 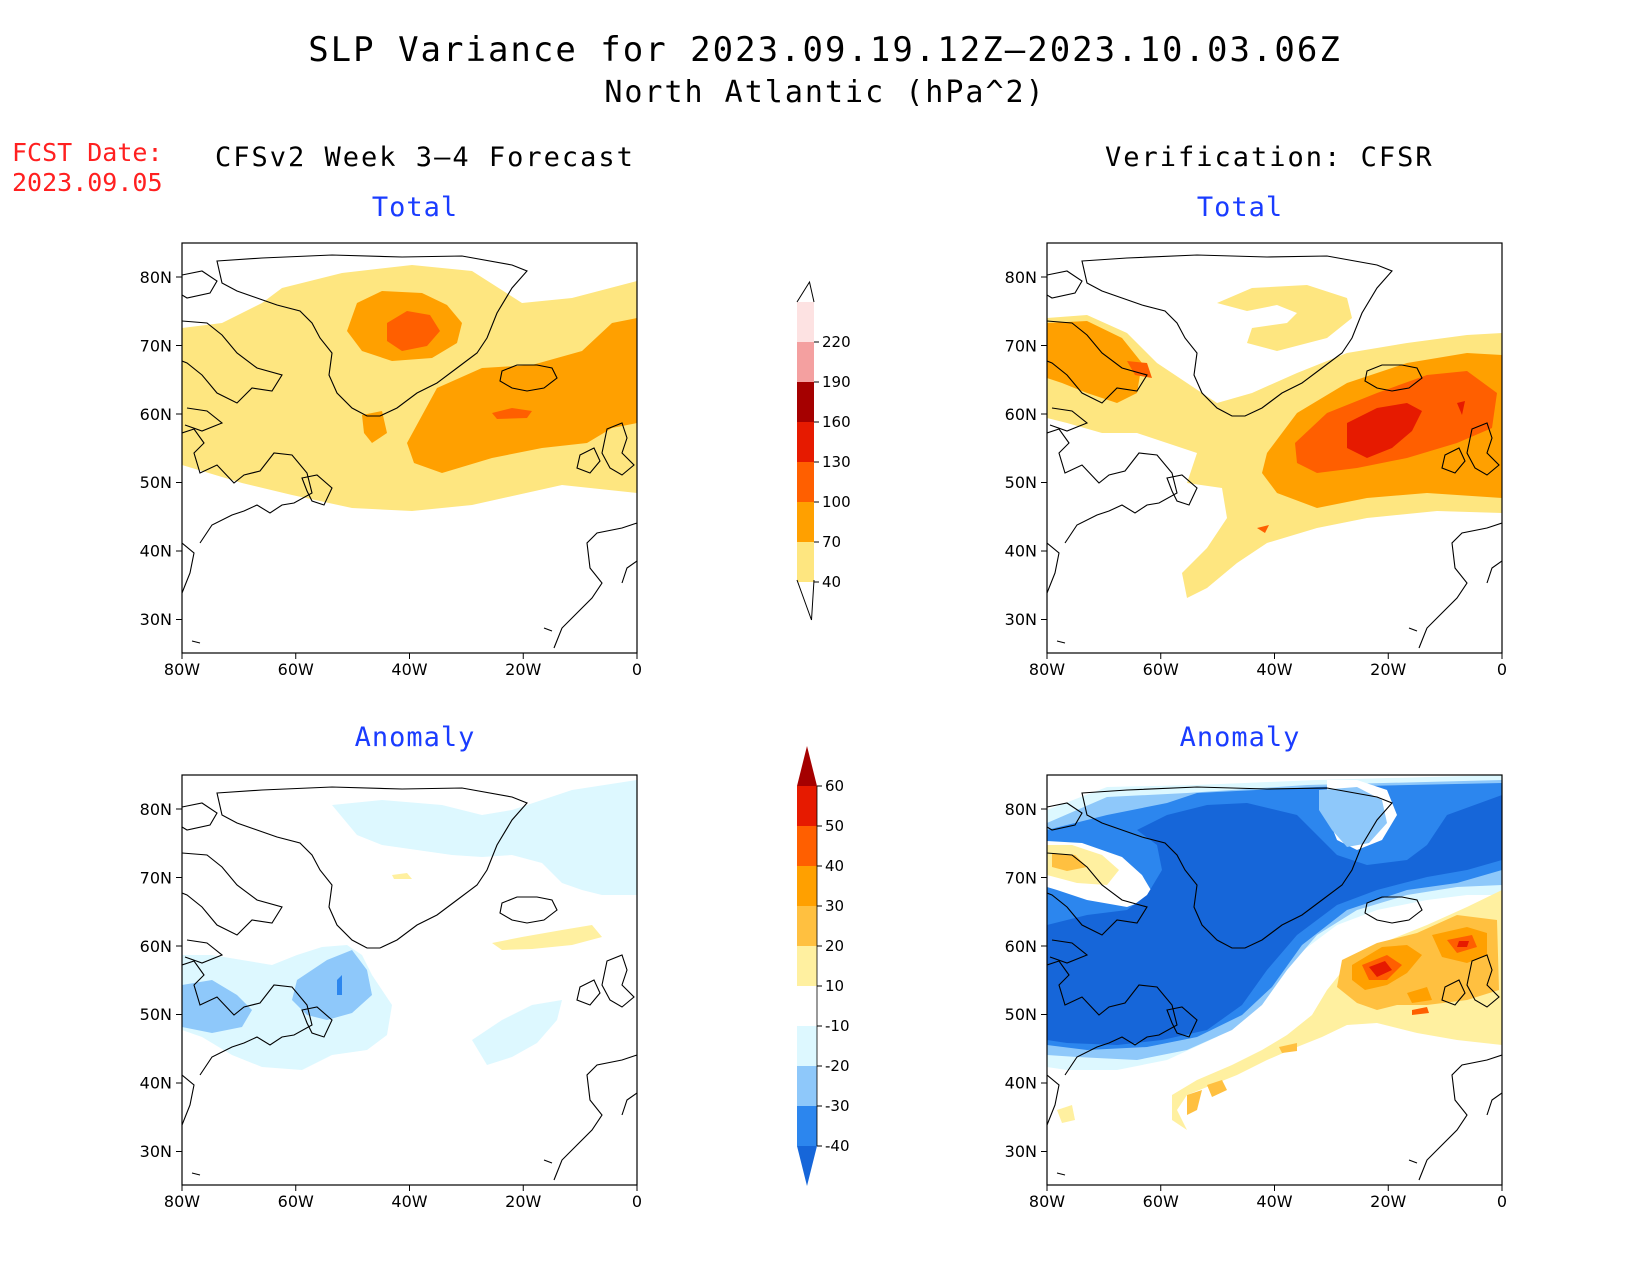 What do you see at coordinates (834, 786) in the screenshot?
I see `colorbar-tick-label: 60` at bounding box center [834, 786].